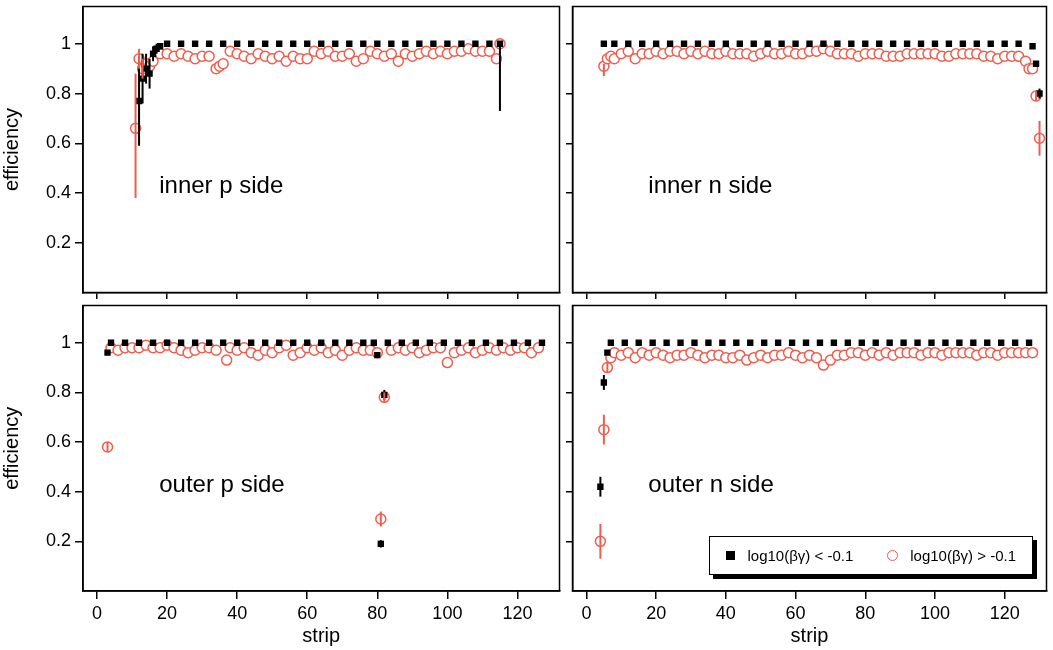 The height and width of the screenshot is (650, 1053). Describe the element at coordinates (221, 185) in the screenshot. I see `annotation: inner p side` at that location.